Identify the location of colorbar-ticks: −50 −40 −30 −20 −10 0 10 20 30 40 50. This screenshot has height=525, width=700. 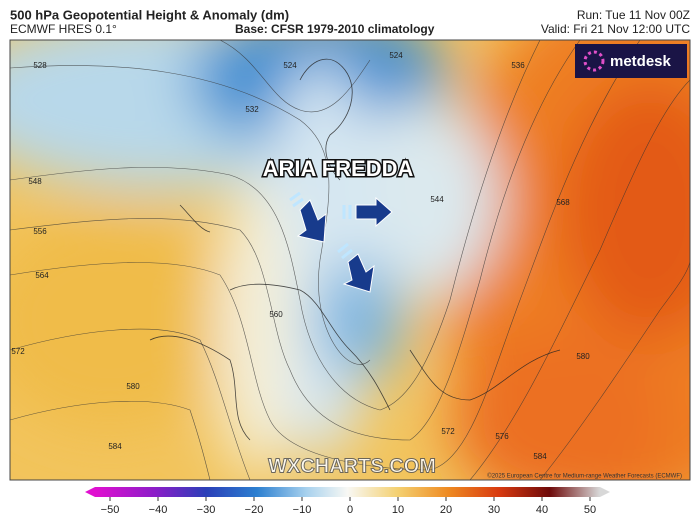
(348, 506).